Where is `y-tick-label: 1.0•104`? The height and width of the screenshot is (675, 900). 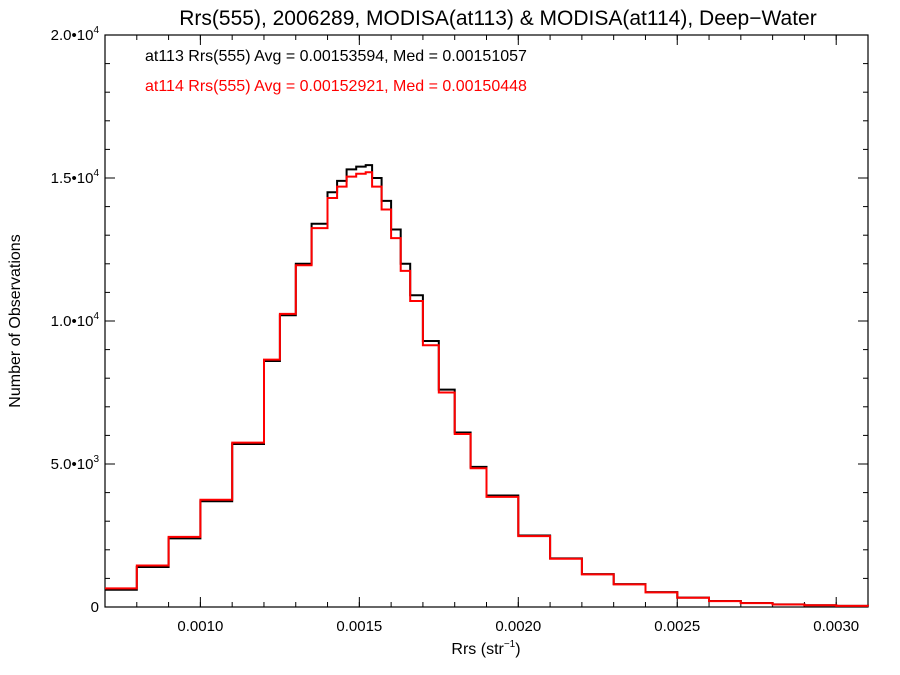
y-tick-label: 1.0•104 is located at coordinates (75, 320).